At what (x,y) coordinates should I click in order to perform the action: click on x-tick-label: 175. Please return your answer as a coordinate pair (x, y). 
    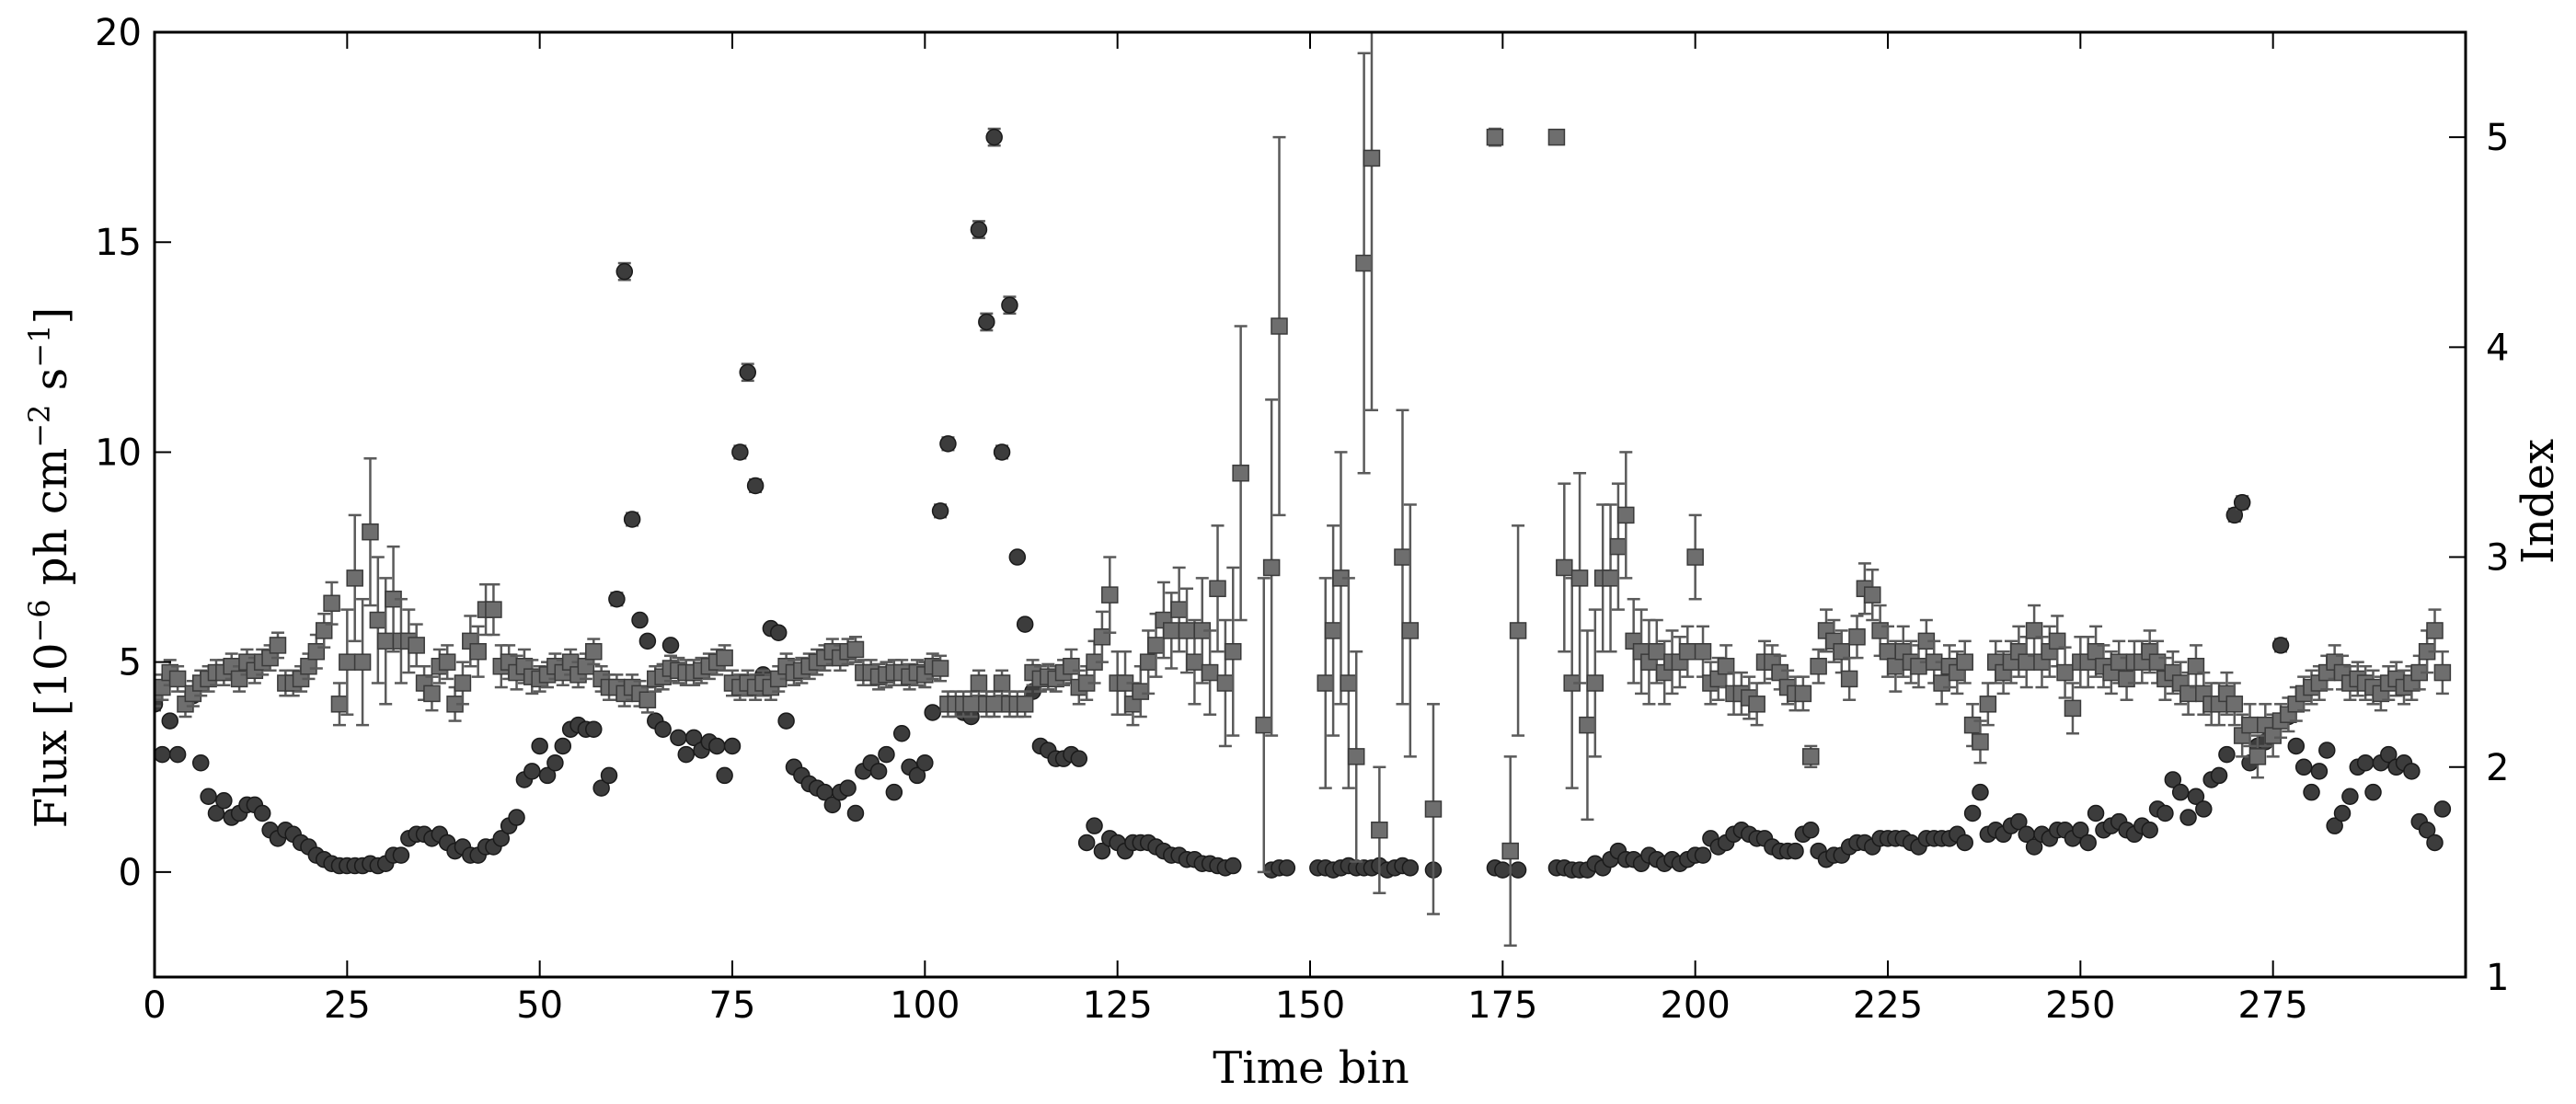
    Looking at the image, I should click on (1502, 1005).